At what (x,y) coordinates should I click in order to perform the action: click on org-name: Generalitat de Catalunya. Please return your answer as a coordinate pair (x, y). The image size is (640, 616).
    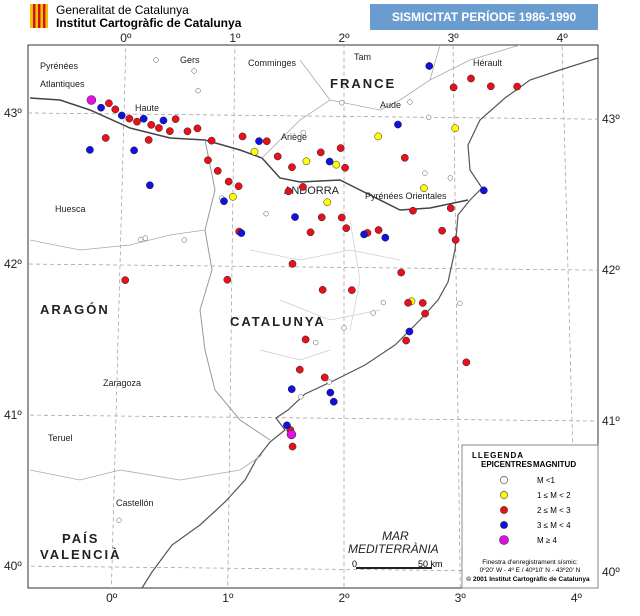
    Looking at the image, I should click on (122, 10).